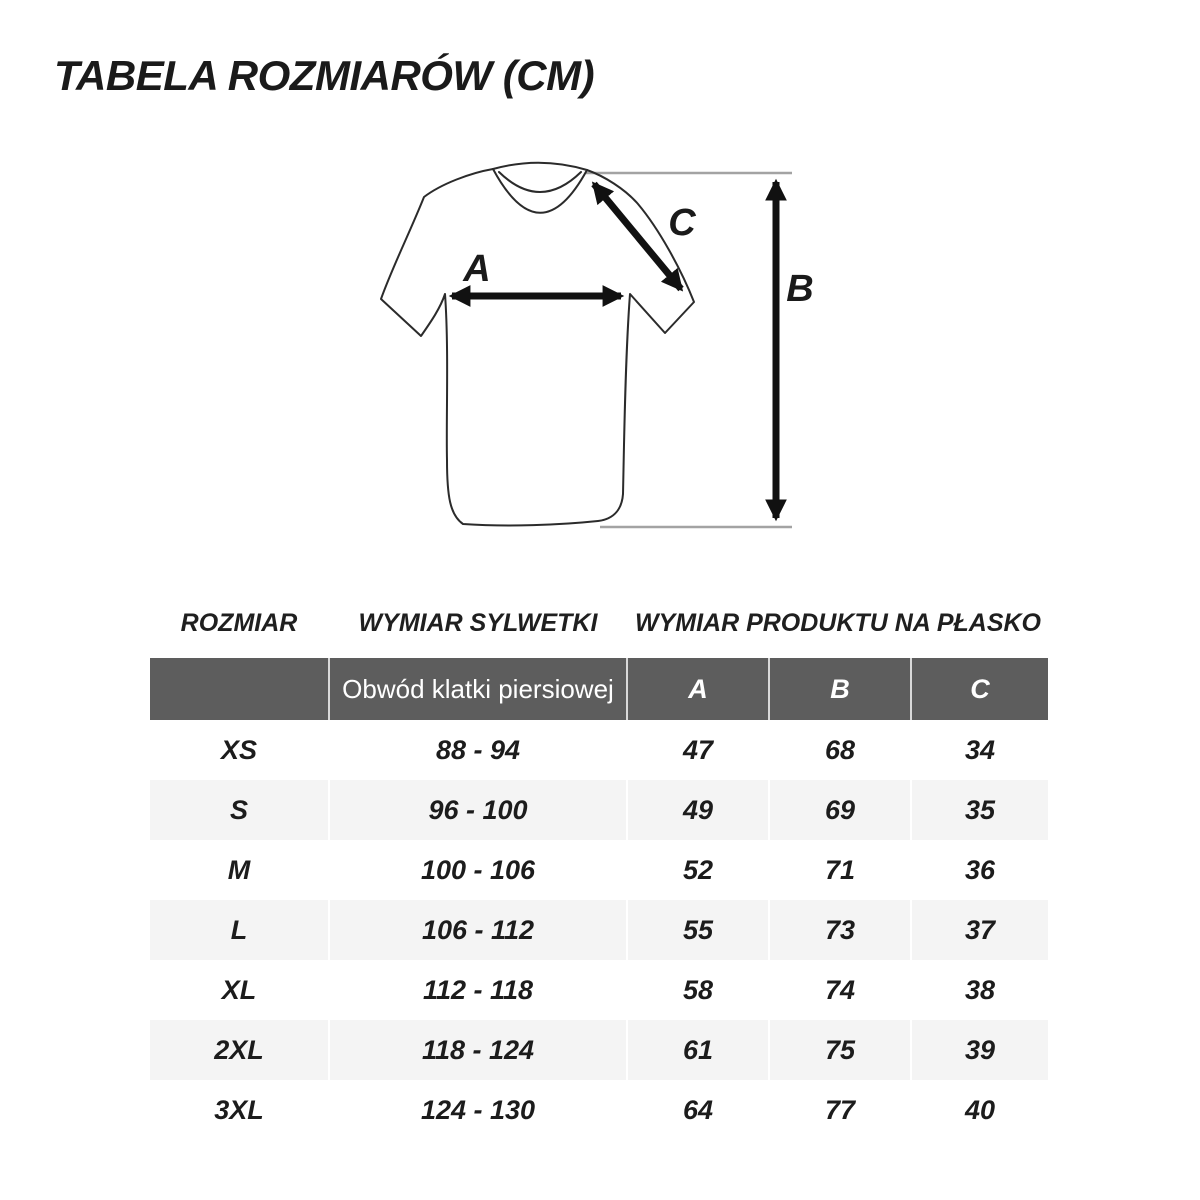  I want to click on table-row-m: M 100 - 106 52 71 36, so click(599, 870).